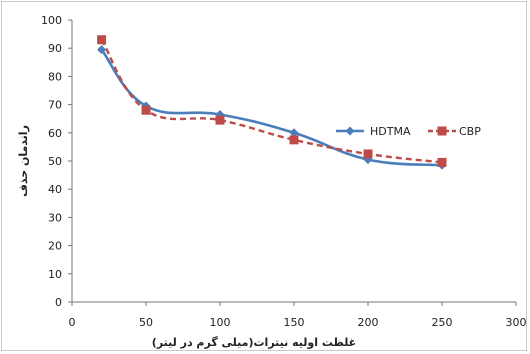 The height and width of the screenshot is (354, 530). I want to click on legend: HDTMA CBP, so click(408, 131).